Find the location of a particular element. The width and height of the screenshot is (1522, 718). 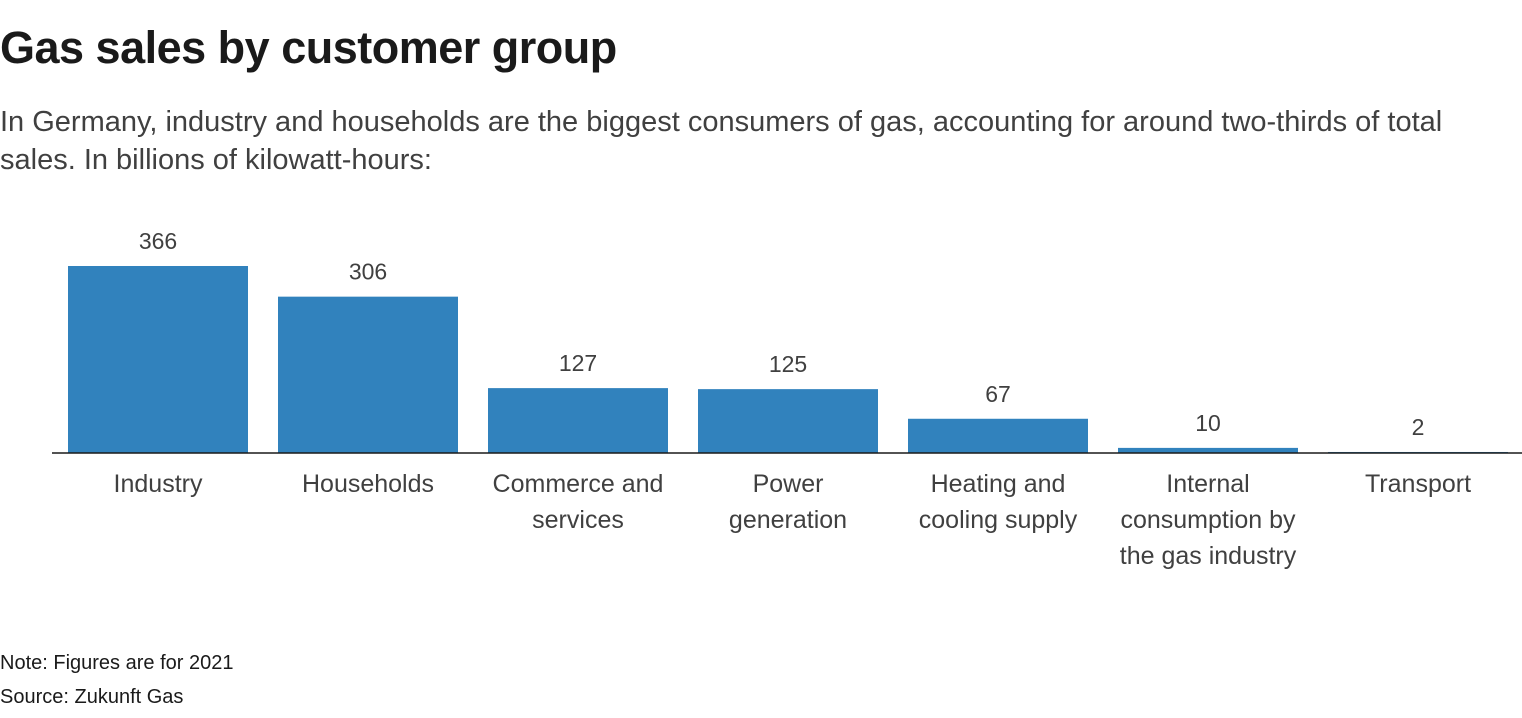

category-label-line: Households is located at coordinates (368, 484).